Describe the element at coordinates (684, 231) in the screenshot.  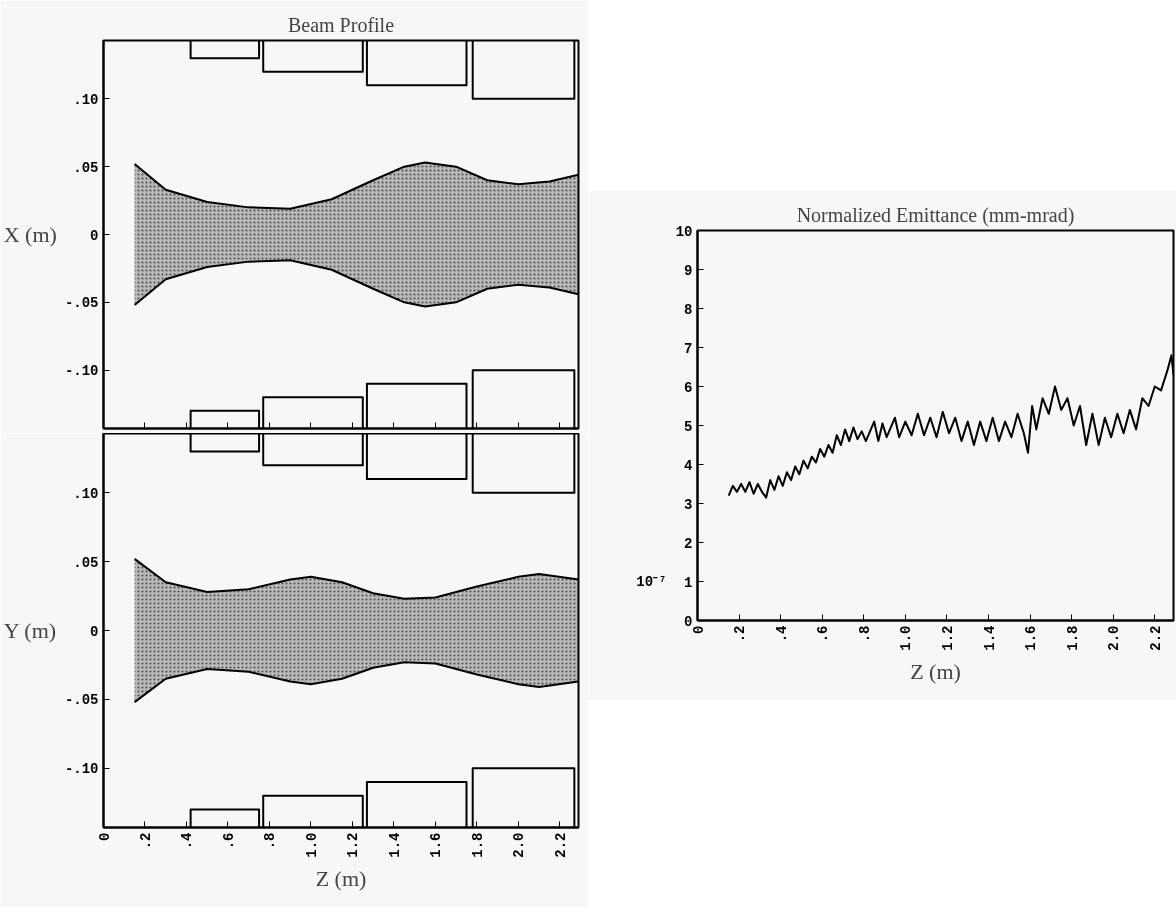
I see `y-tick-label: 10` at that location.